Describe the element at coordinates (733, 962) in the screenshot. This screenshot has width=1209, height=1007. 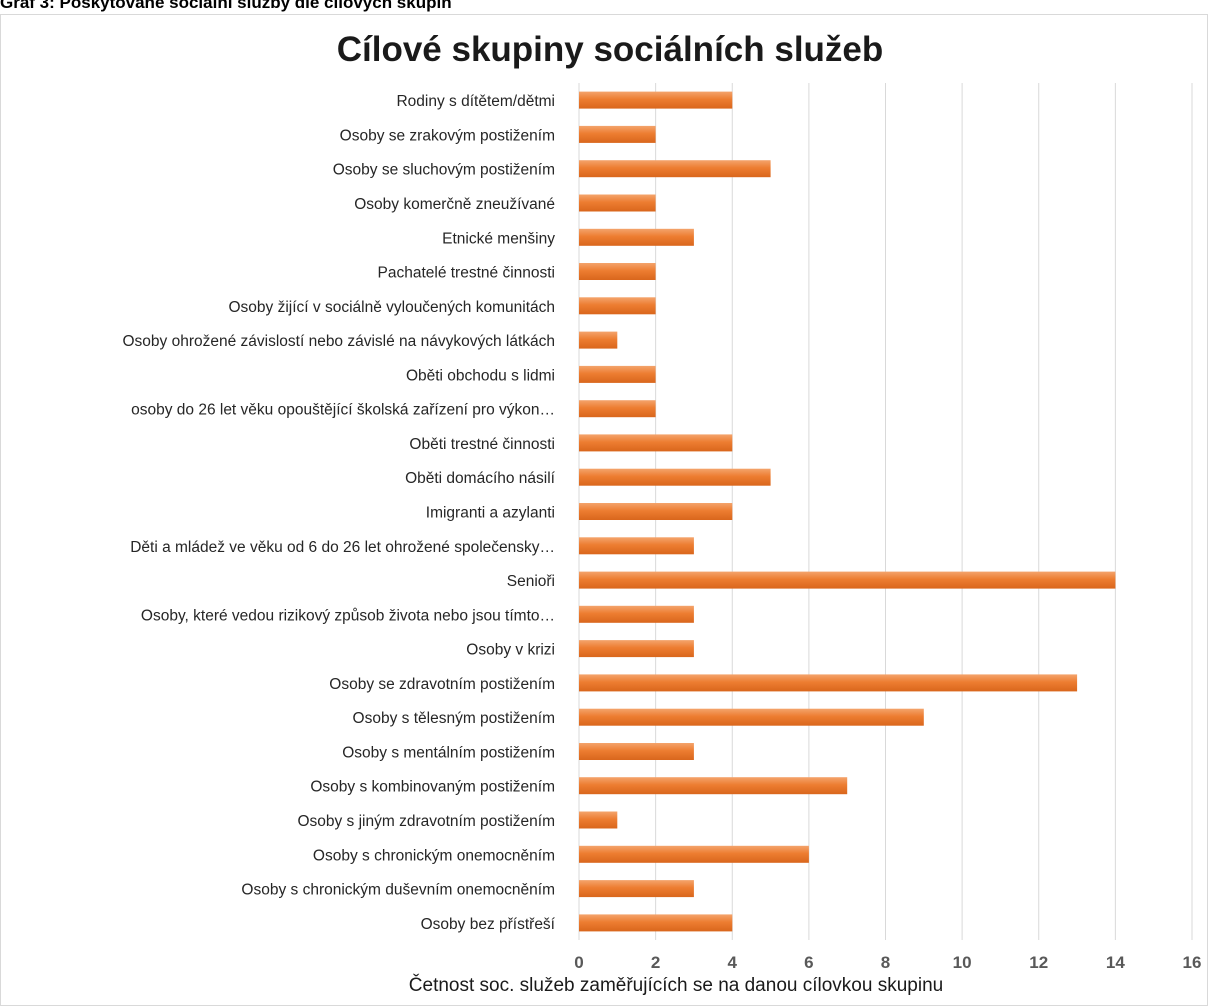
I see `x-tick-label: 4` at that location.